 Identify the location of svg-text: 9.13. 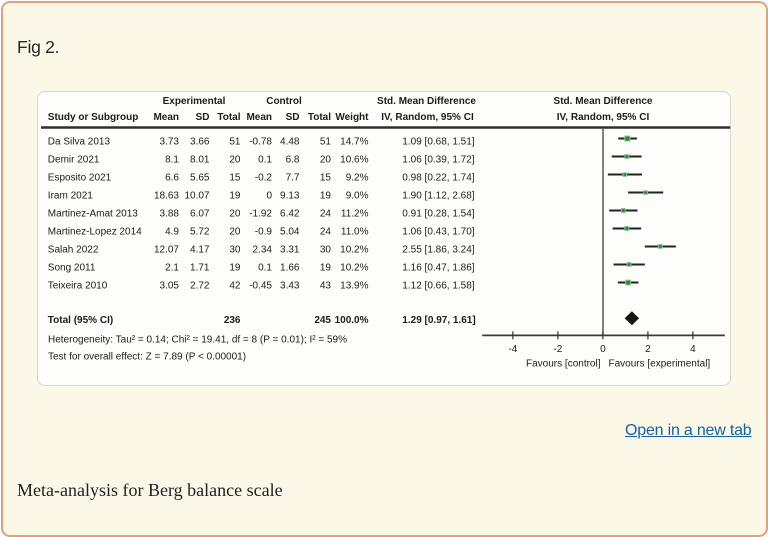
(290, 195).